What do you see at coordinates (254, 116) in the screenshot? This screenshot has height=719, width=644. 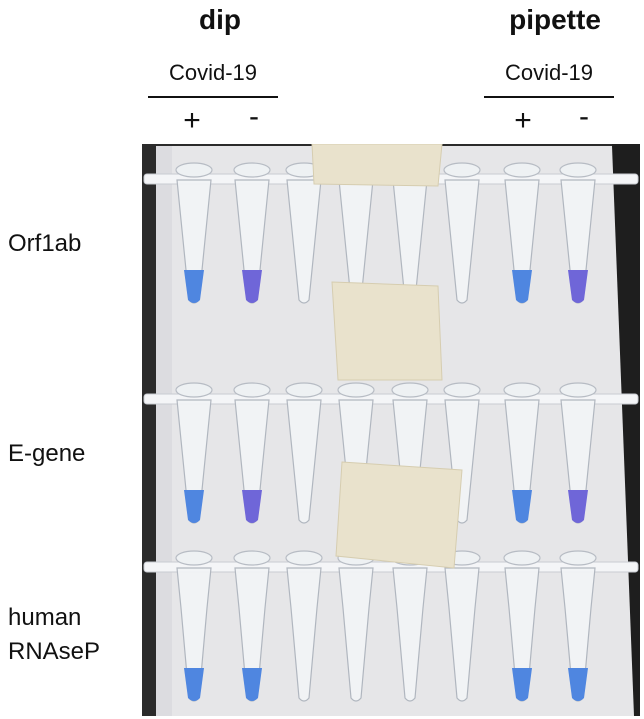 I see `negative-sign-dip: -` at bounding box center [254, 116].